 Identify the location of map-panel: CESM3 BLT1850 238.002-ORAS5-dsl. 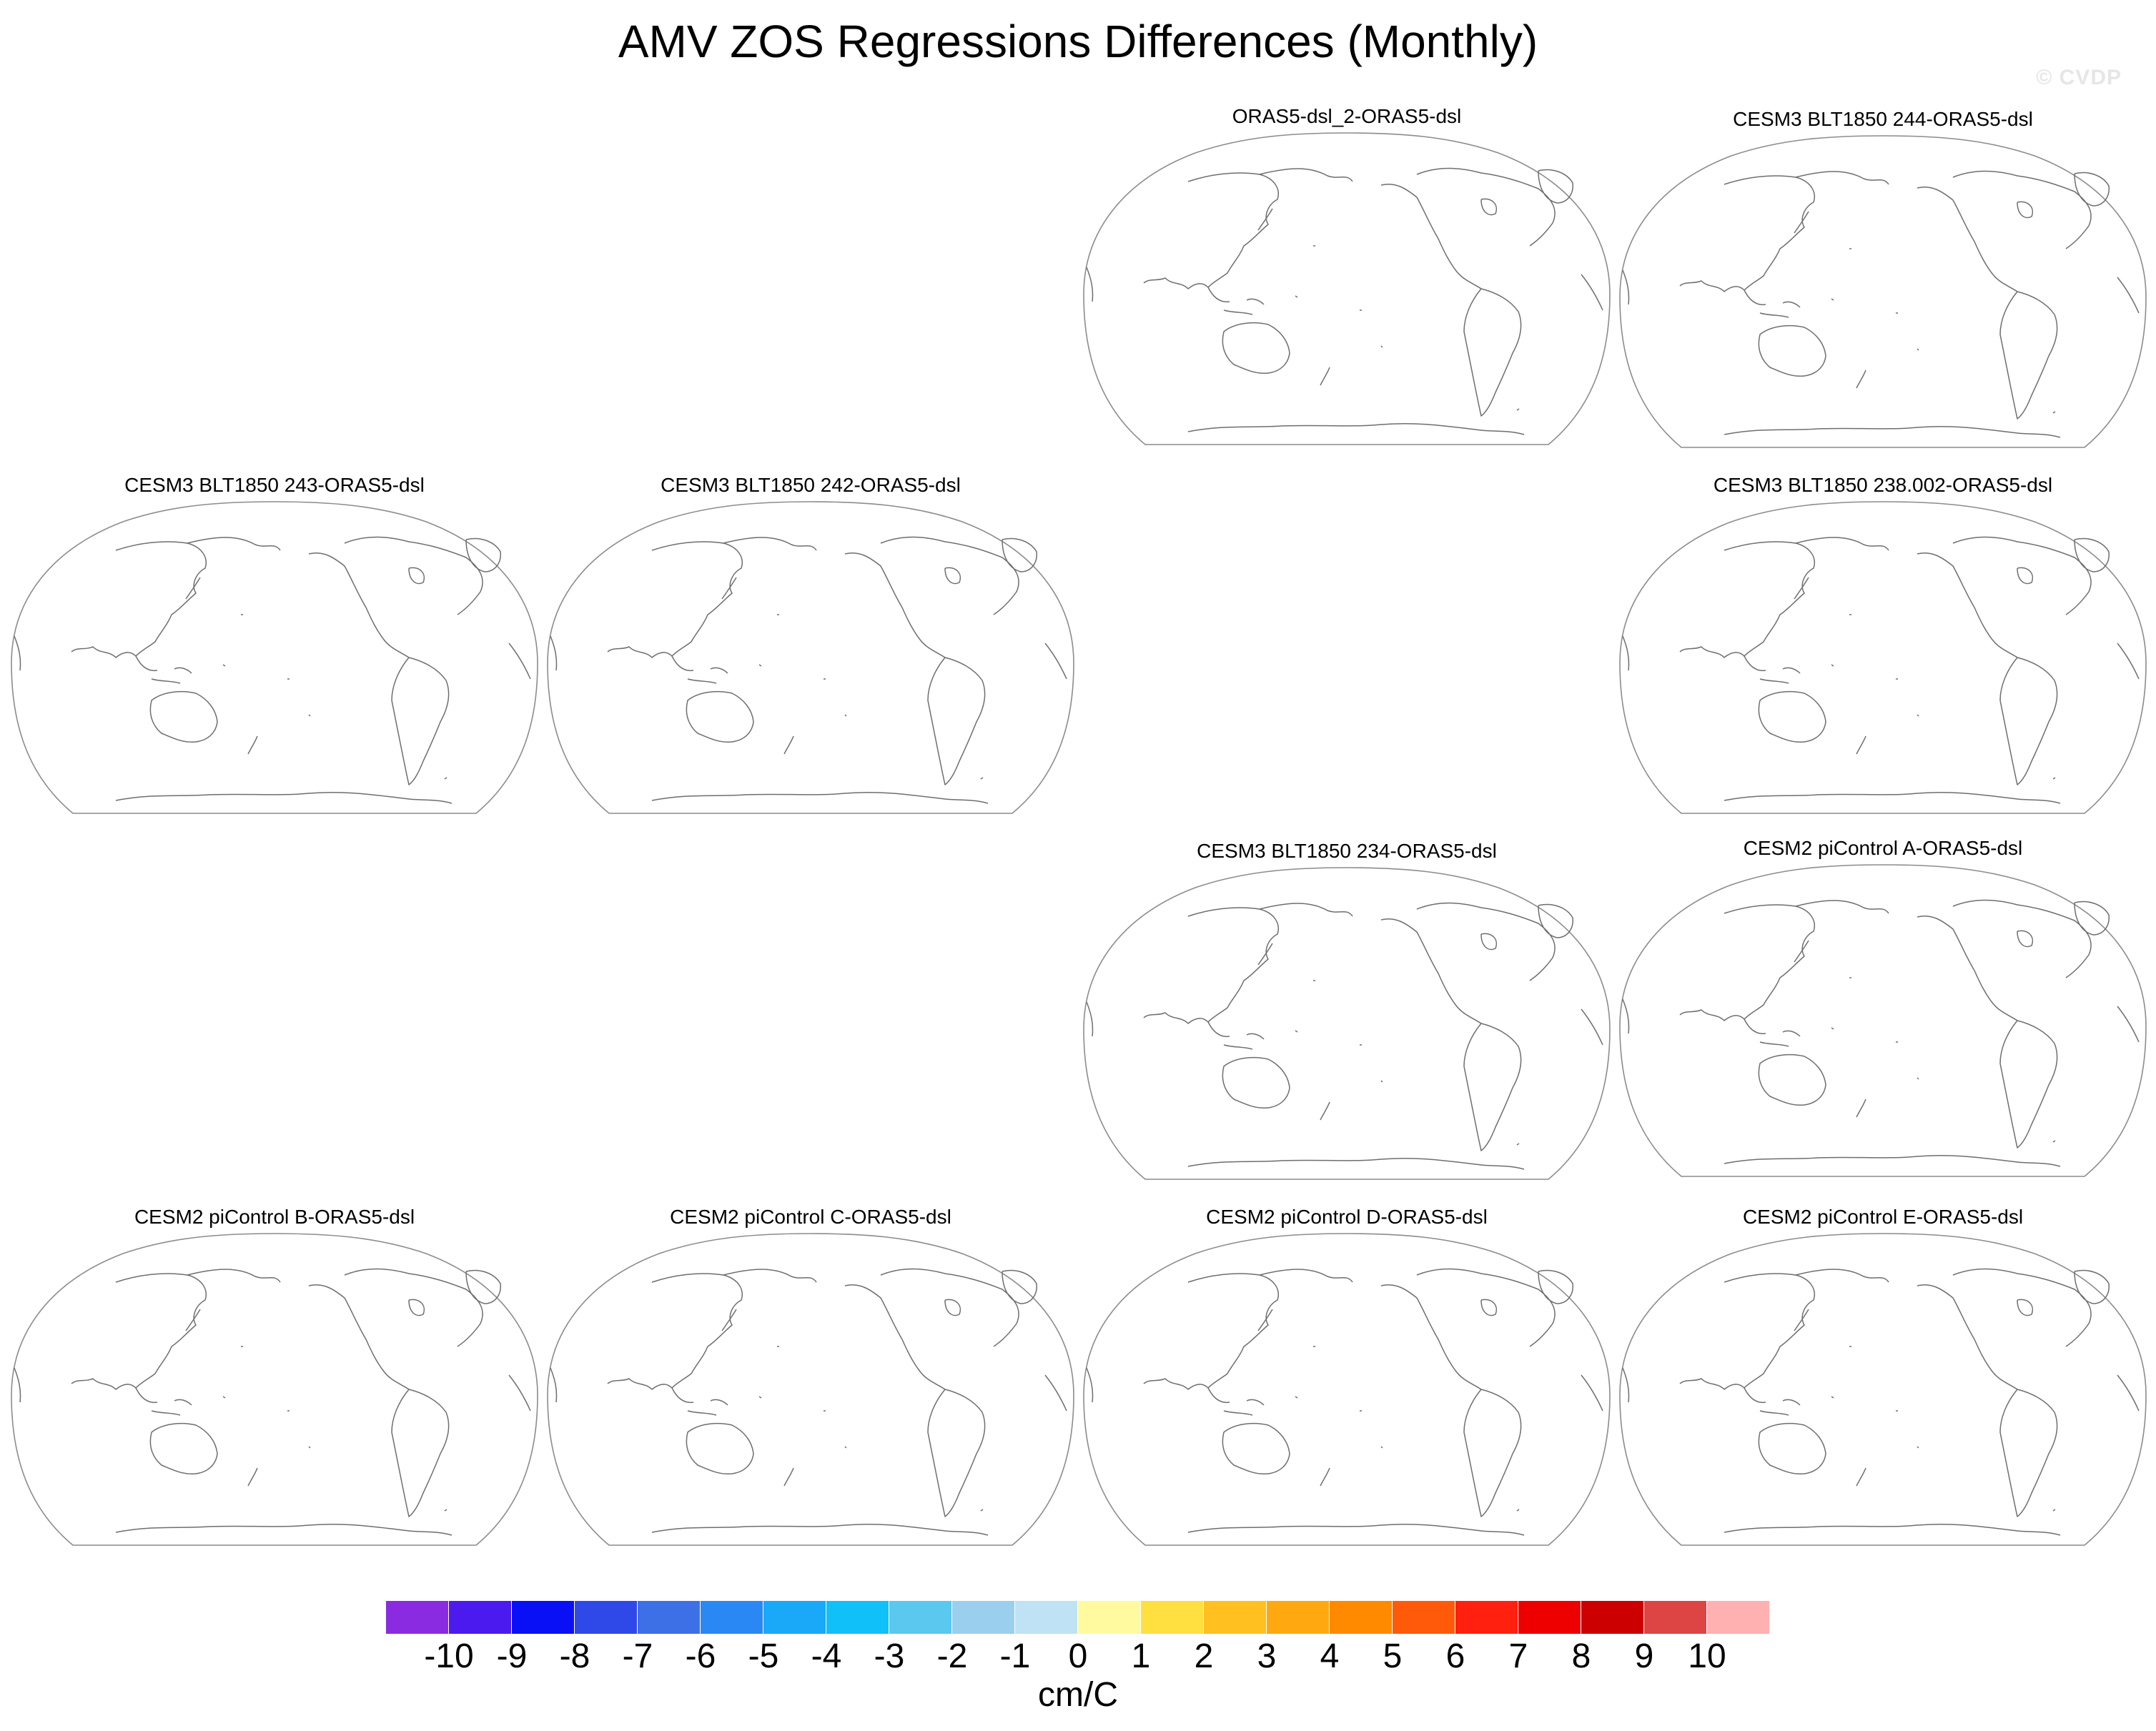
(1883, 655).